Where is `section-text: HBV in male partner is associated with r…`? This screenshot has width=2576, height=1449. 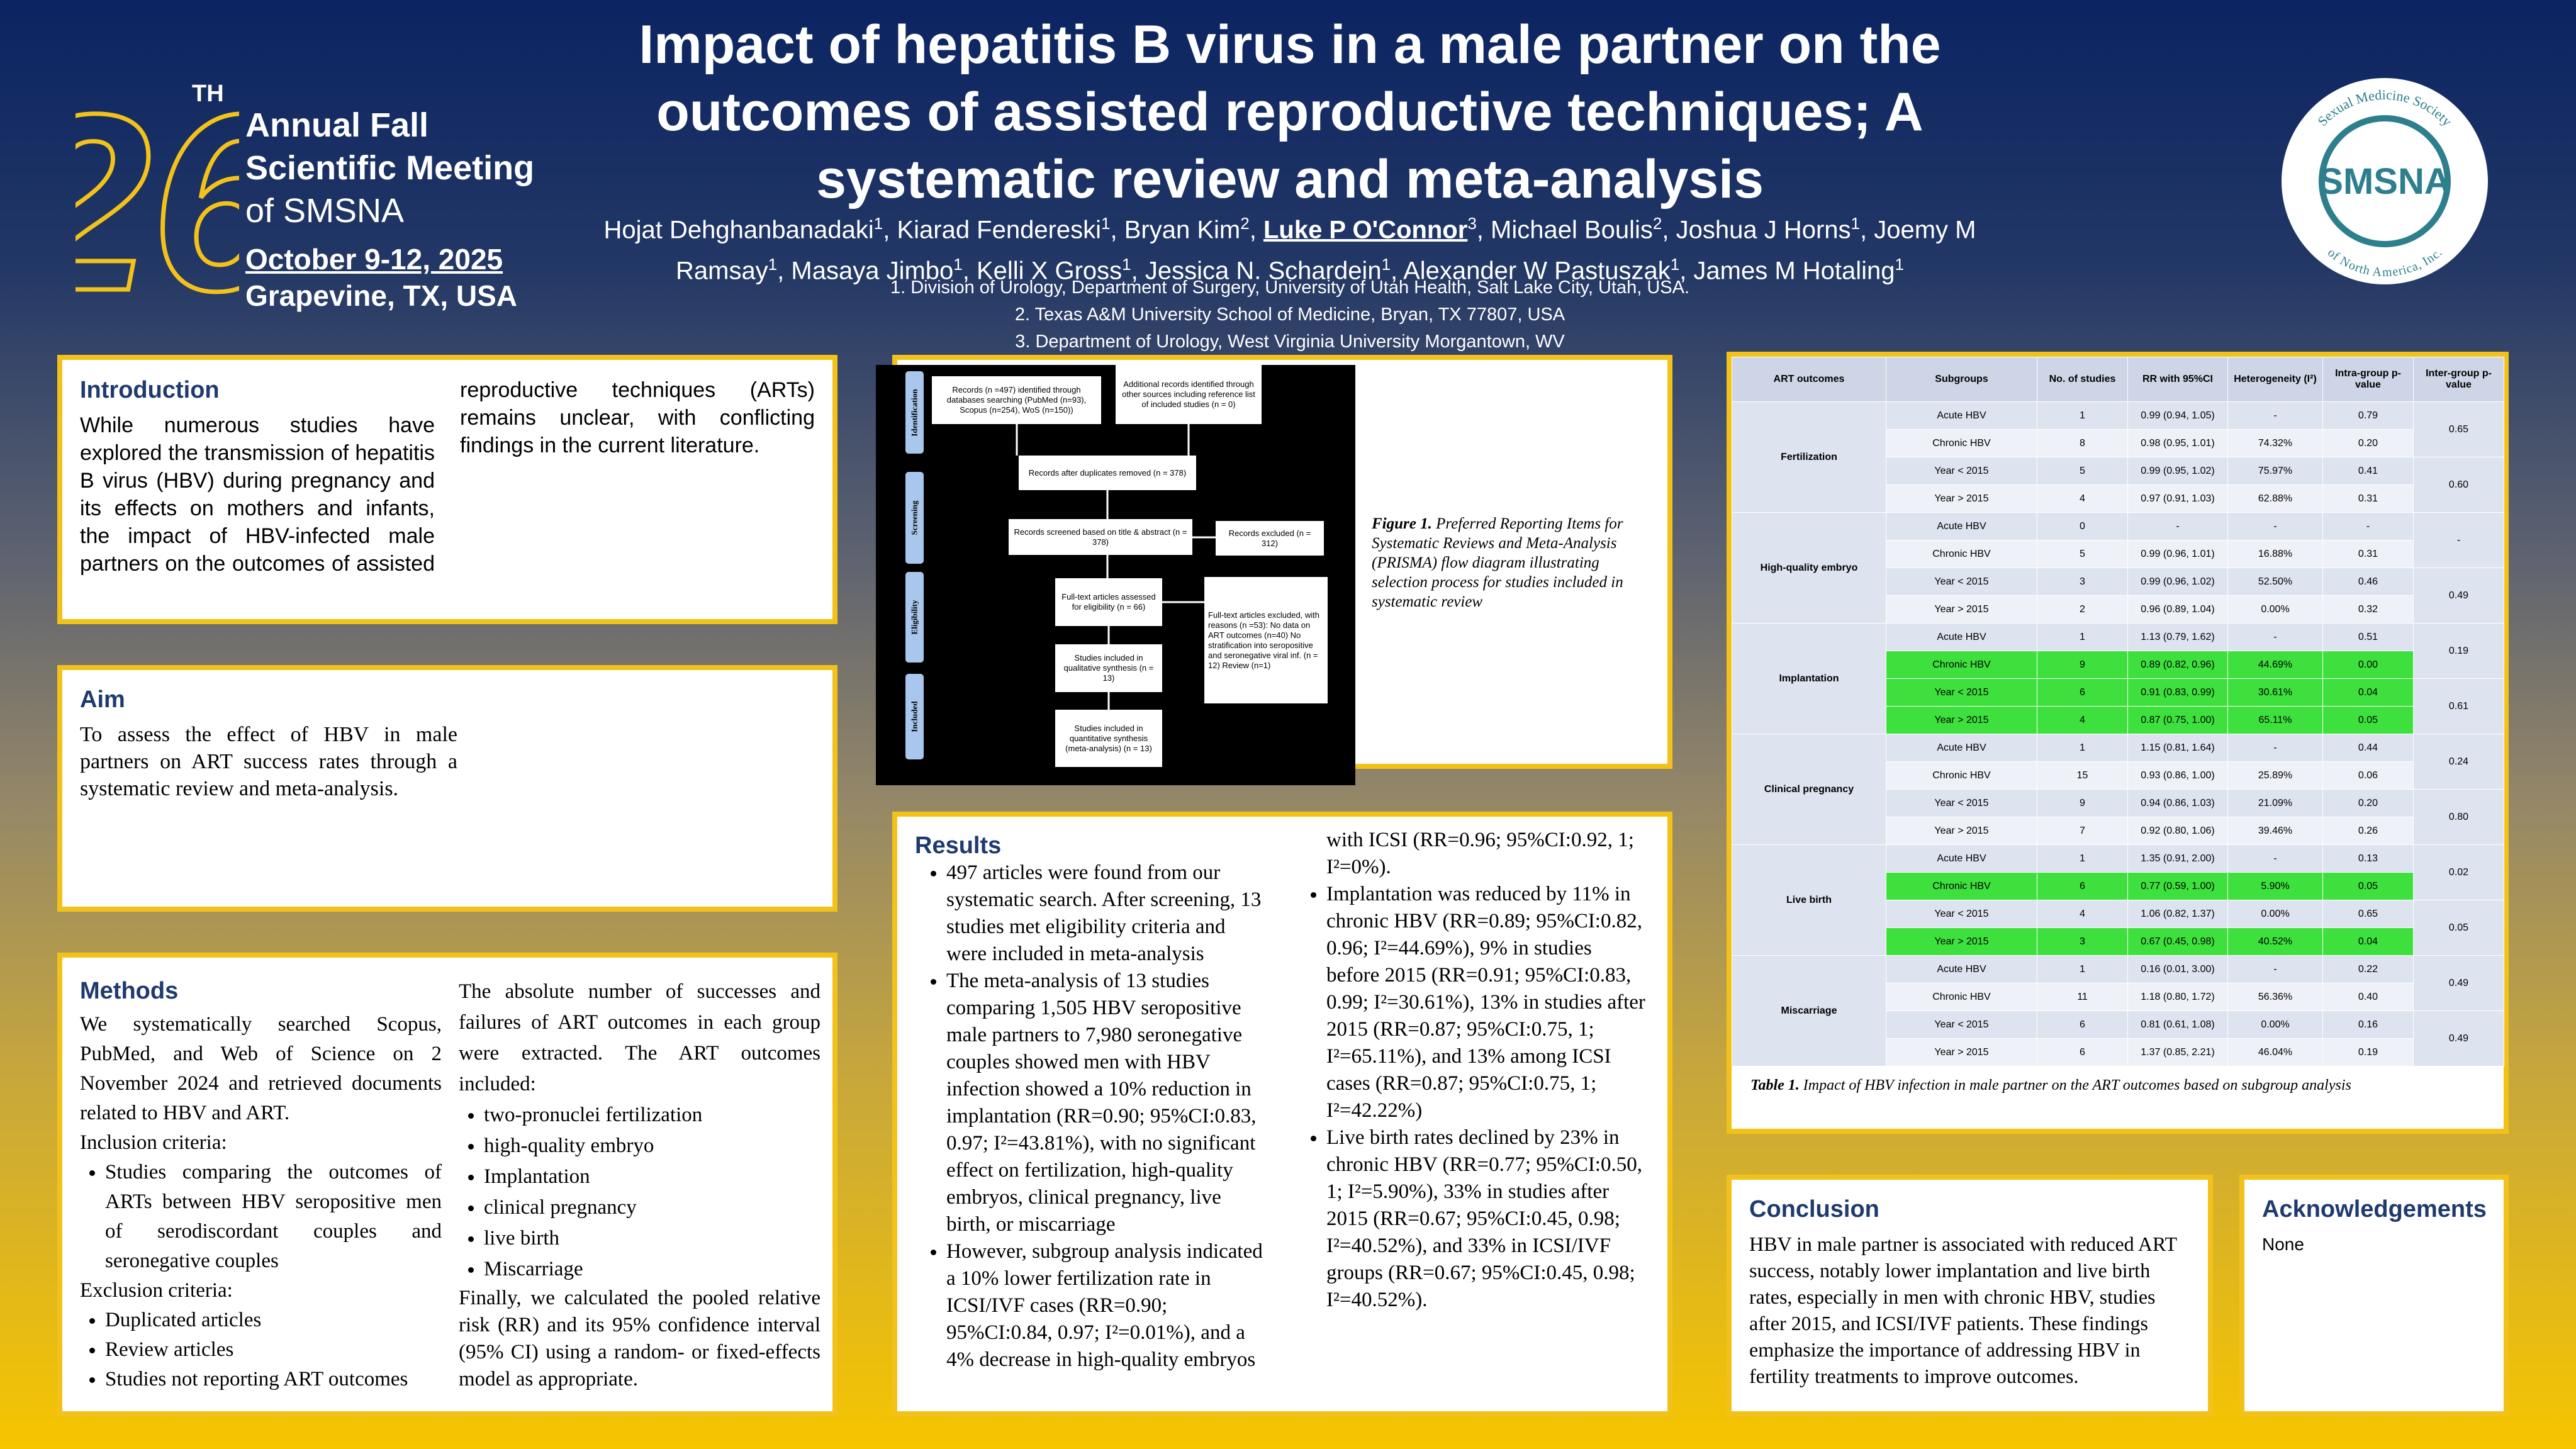 section-text: HBV in male partner is associated with r… is located at coordinates (1963, 1310).